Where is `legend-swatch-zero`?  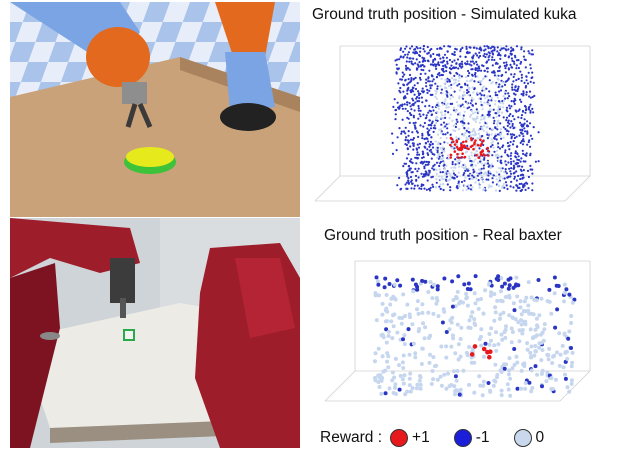
legend-swatch-zero is located at coordinates (522, 438).